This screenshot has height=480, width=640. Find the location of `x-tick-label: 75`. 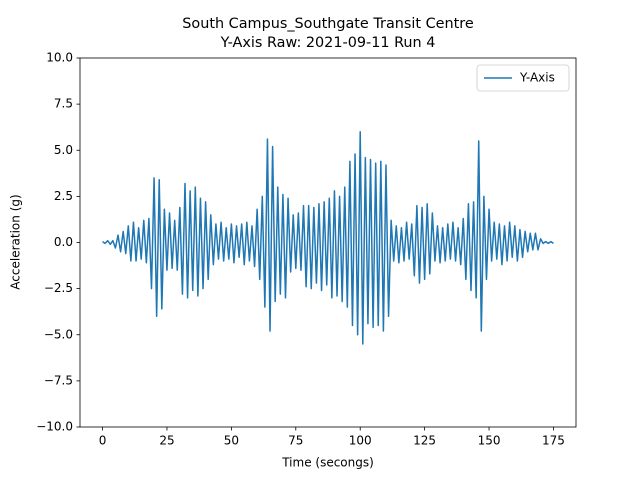

x-tick-label: 75 is located at coordinates (295, 441).